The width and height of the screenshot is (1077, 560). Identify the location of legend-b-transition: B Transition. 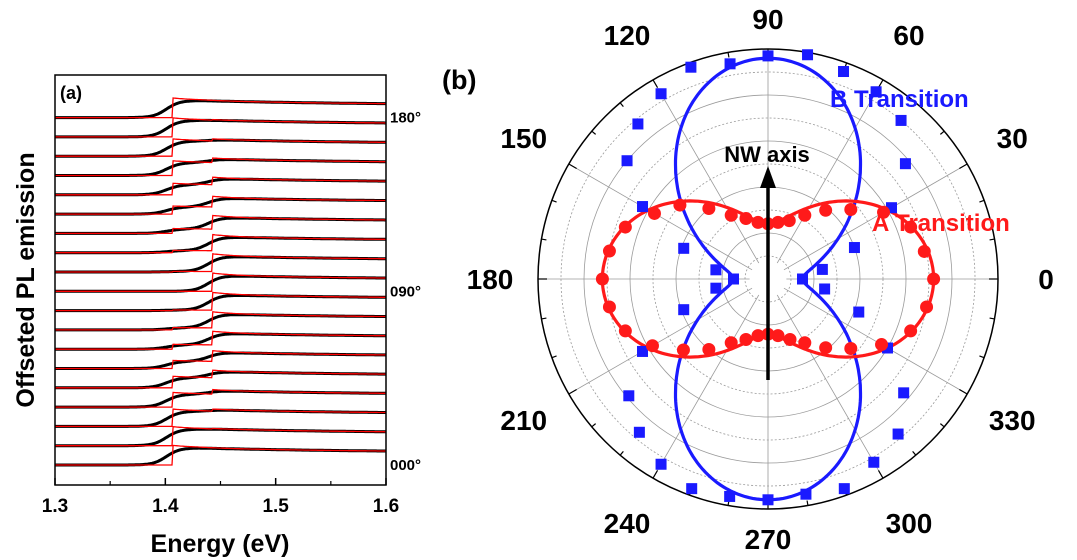
(899, 99).